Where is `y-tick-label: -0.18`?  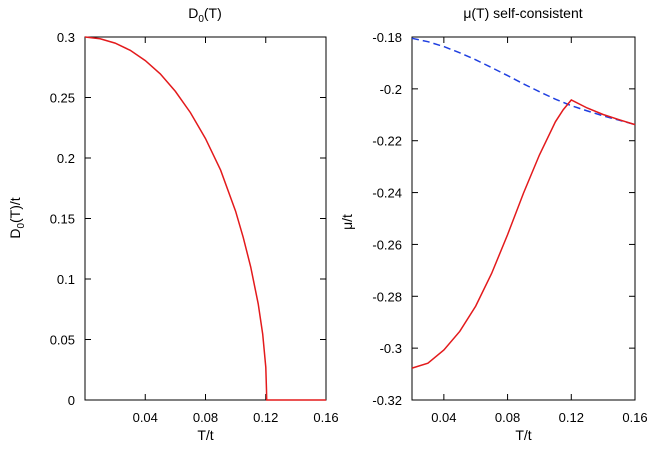
y-tick-label: -0.18 is located at coordinates (387, 37).